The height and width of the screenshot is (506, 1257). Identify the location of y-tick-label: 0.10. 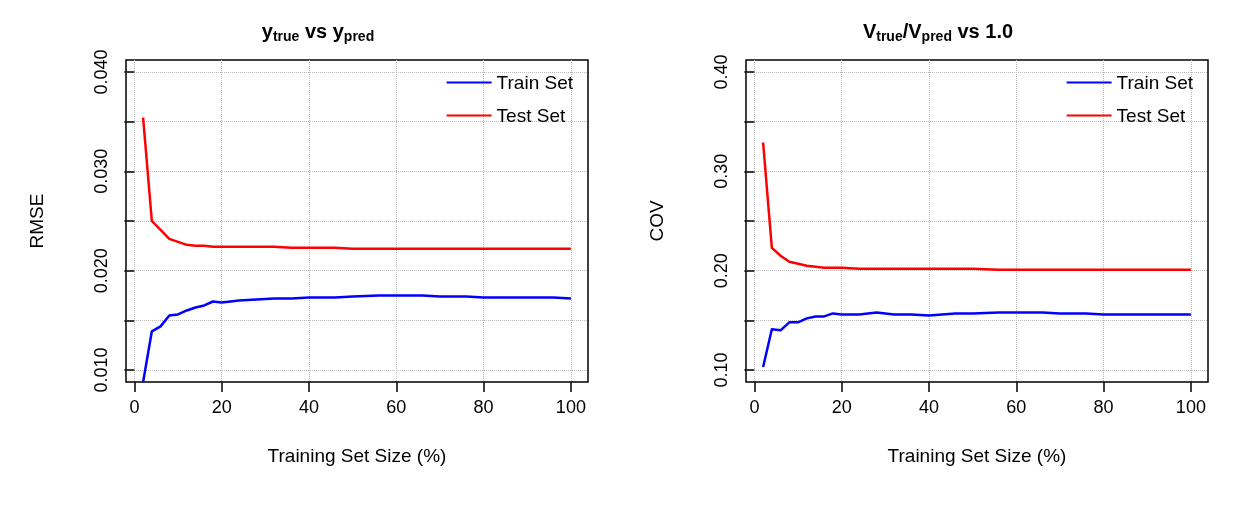
(721, 370).